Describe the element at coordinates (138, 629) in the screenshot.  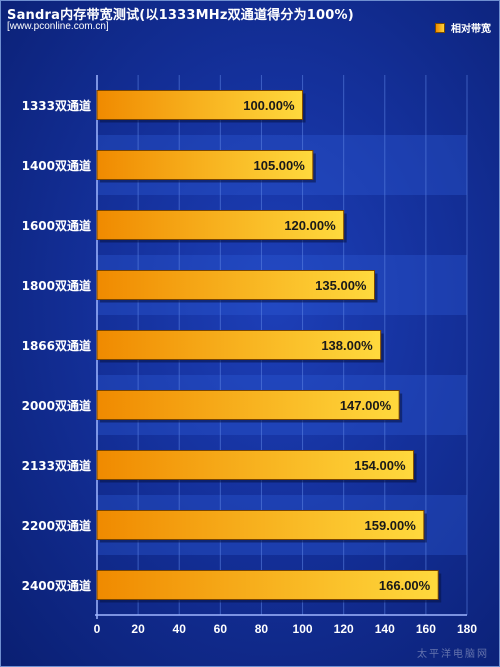
I see `x-tick-label: 20` at that location.